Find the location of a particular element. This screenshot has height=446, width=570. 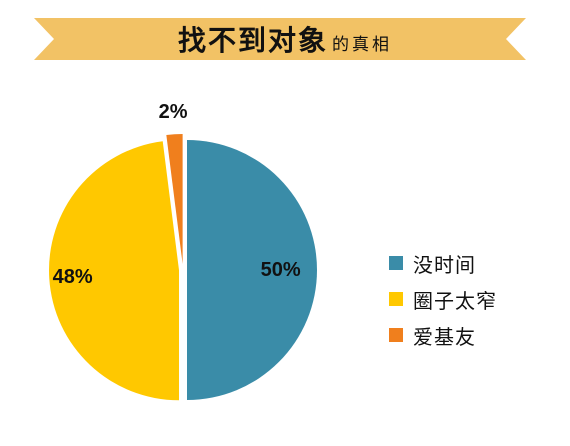

pie-data-label: 50% is located at coordinates (281, 270).